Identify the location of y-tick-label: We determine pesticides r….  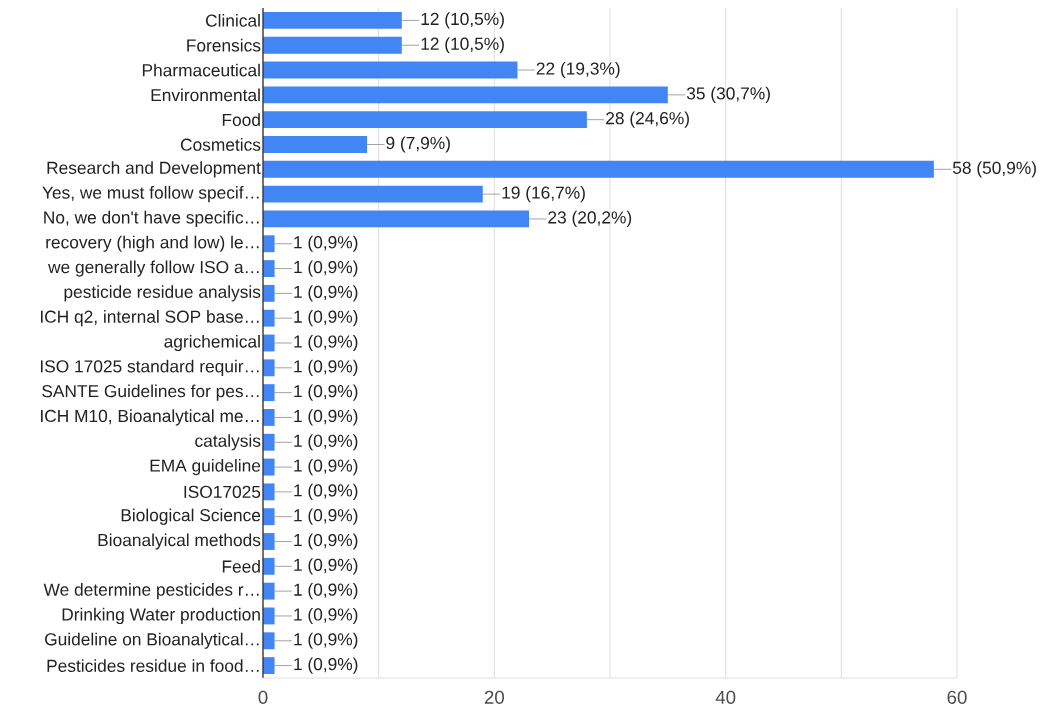
(151, 591).